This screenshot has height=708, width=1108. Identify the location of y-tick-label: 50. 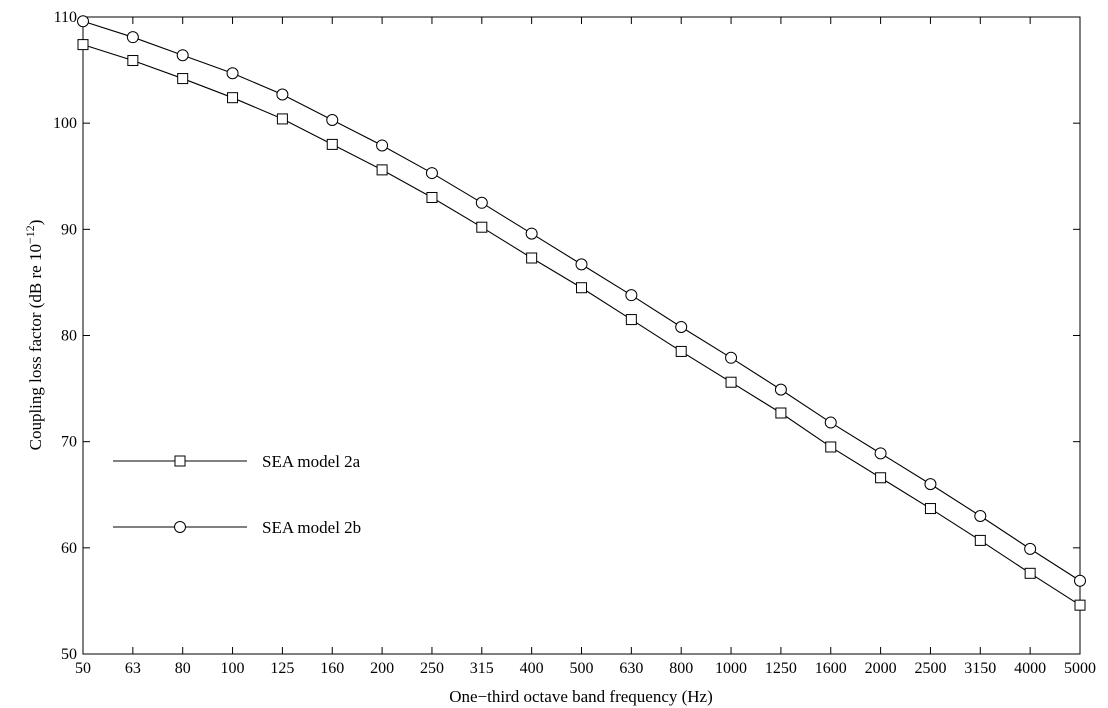
(69, 654).